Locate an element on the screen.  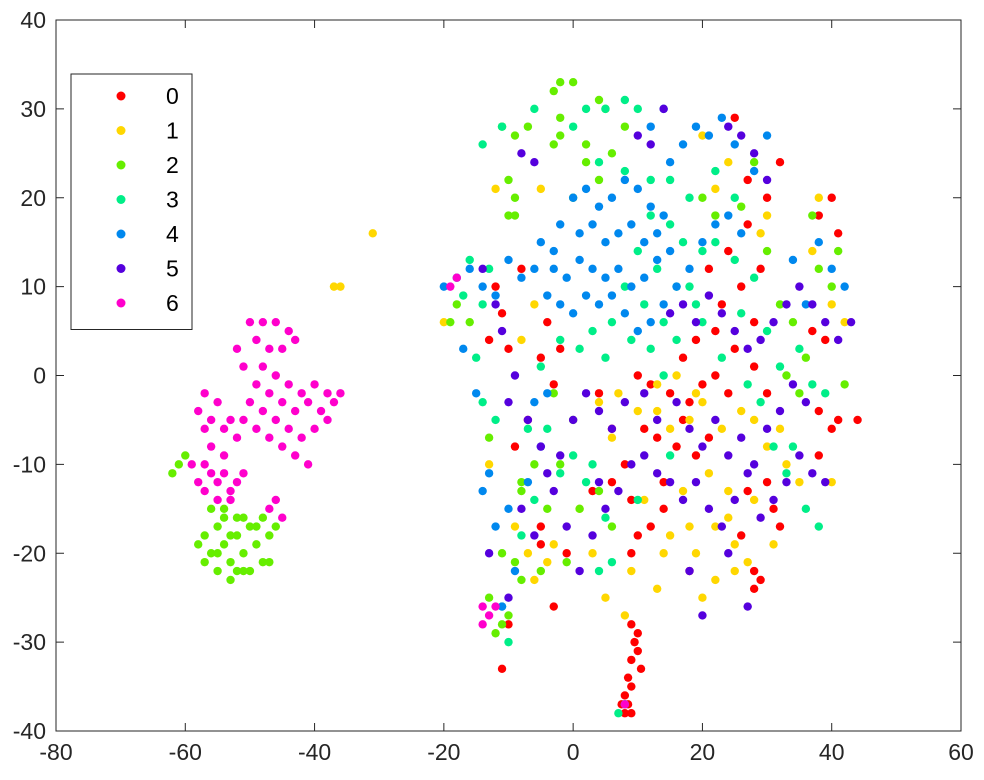
x-tick-label: 20 is located at coordinates (703, 752).